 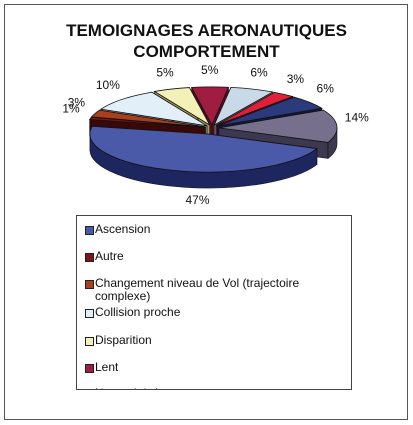 I want to click on legend-item: Autre, so click(x=216, y=256).